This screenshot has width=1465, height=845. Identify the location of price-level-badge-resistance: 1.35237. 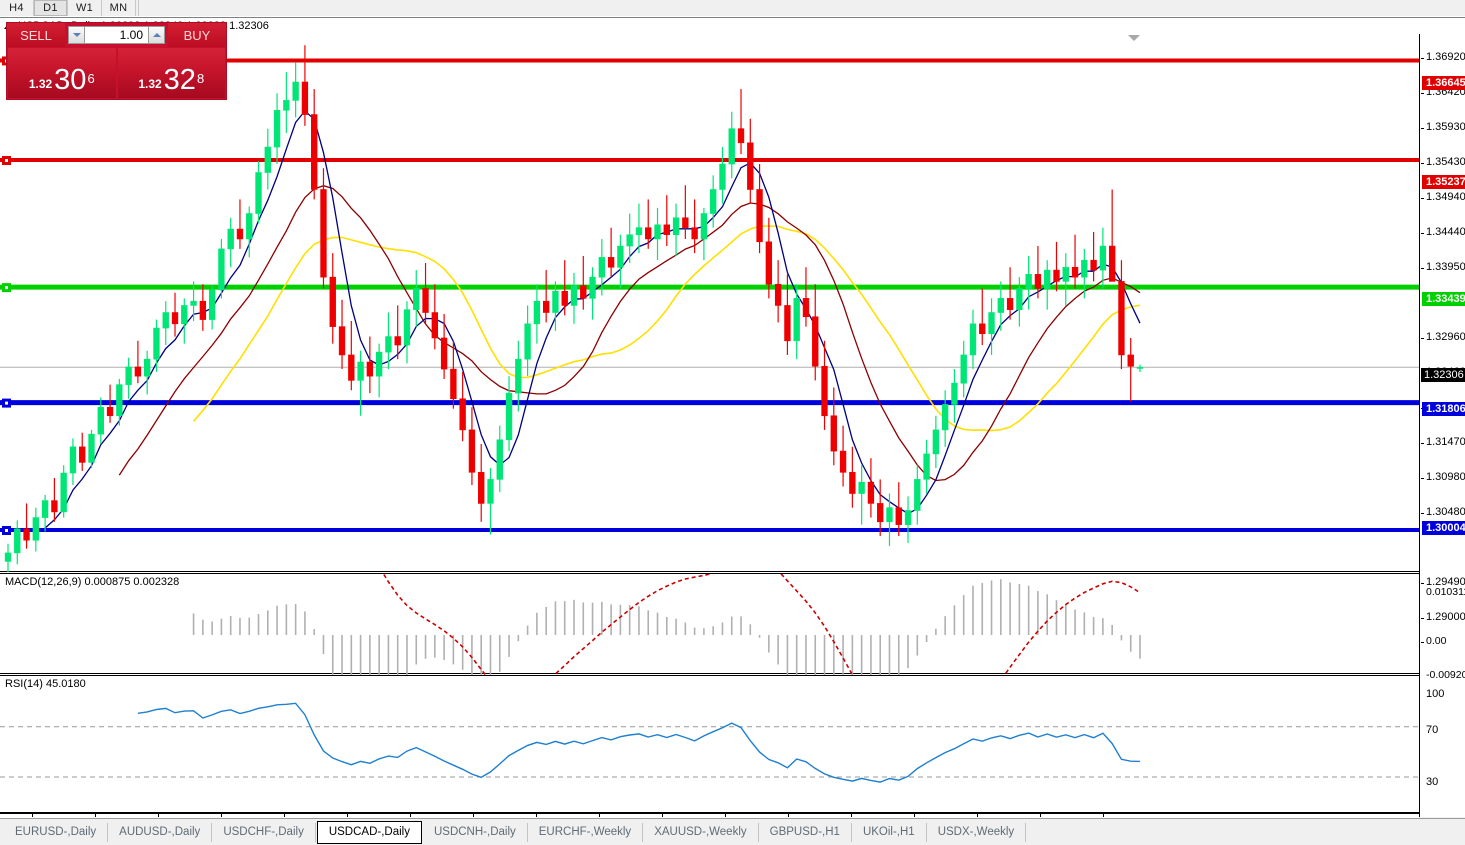
(1443, 182).